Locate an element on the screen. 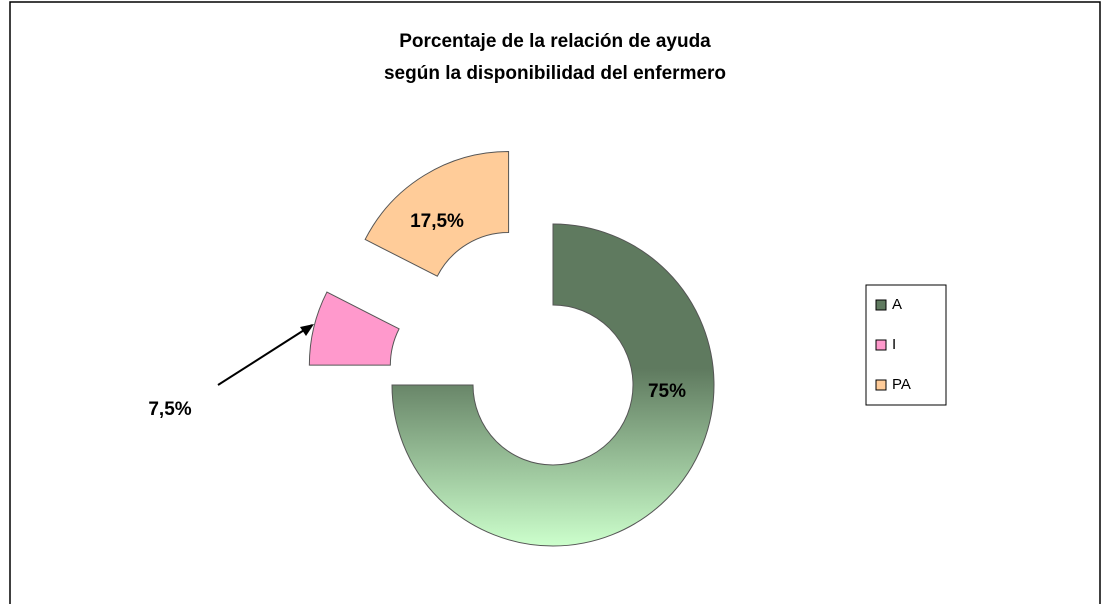 The image size is (1110, 604). value-label: 17,5% is located at coordinates (437, 221).